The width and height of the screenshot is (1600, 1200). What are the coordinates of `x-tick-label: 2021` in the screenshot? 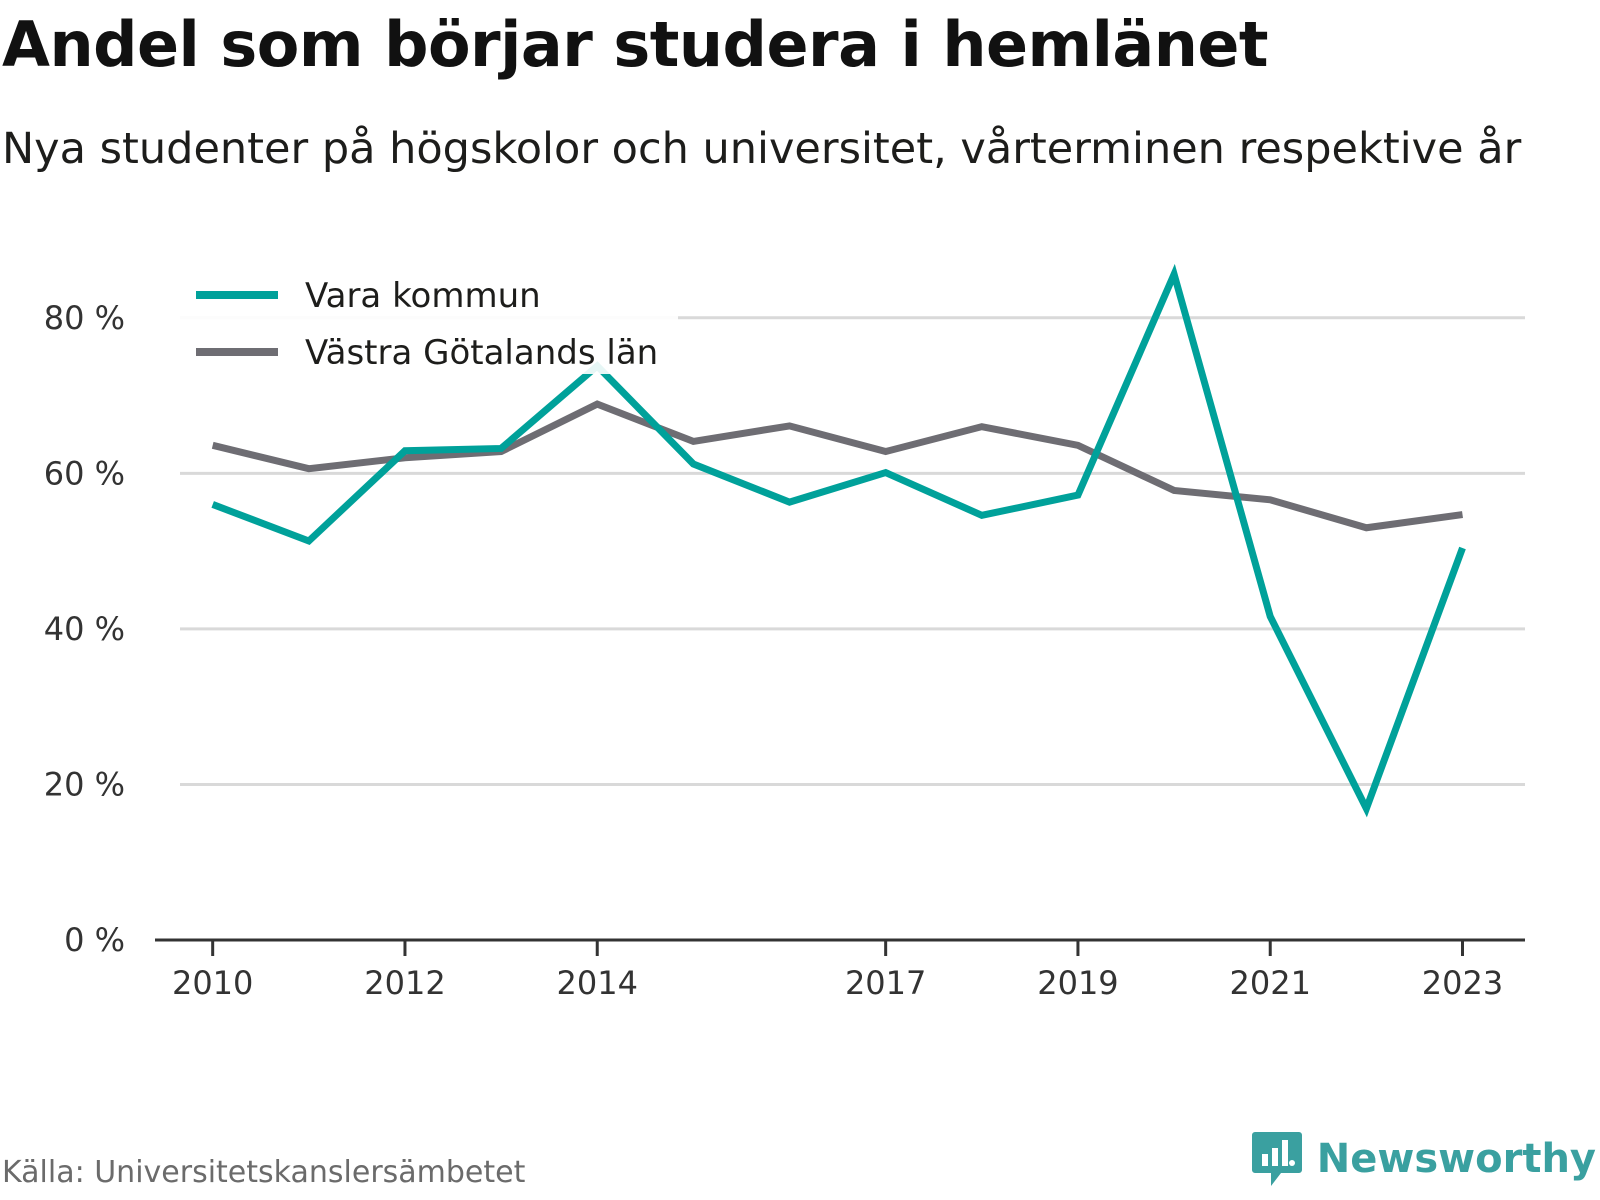 It's located at (1270, 983).